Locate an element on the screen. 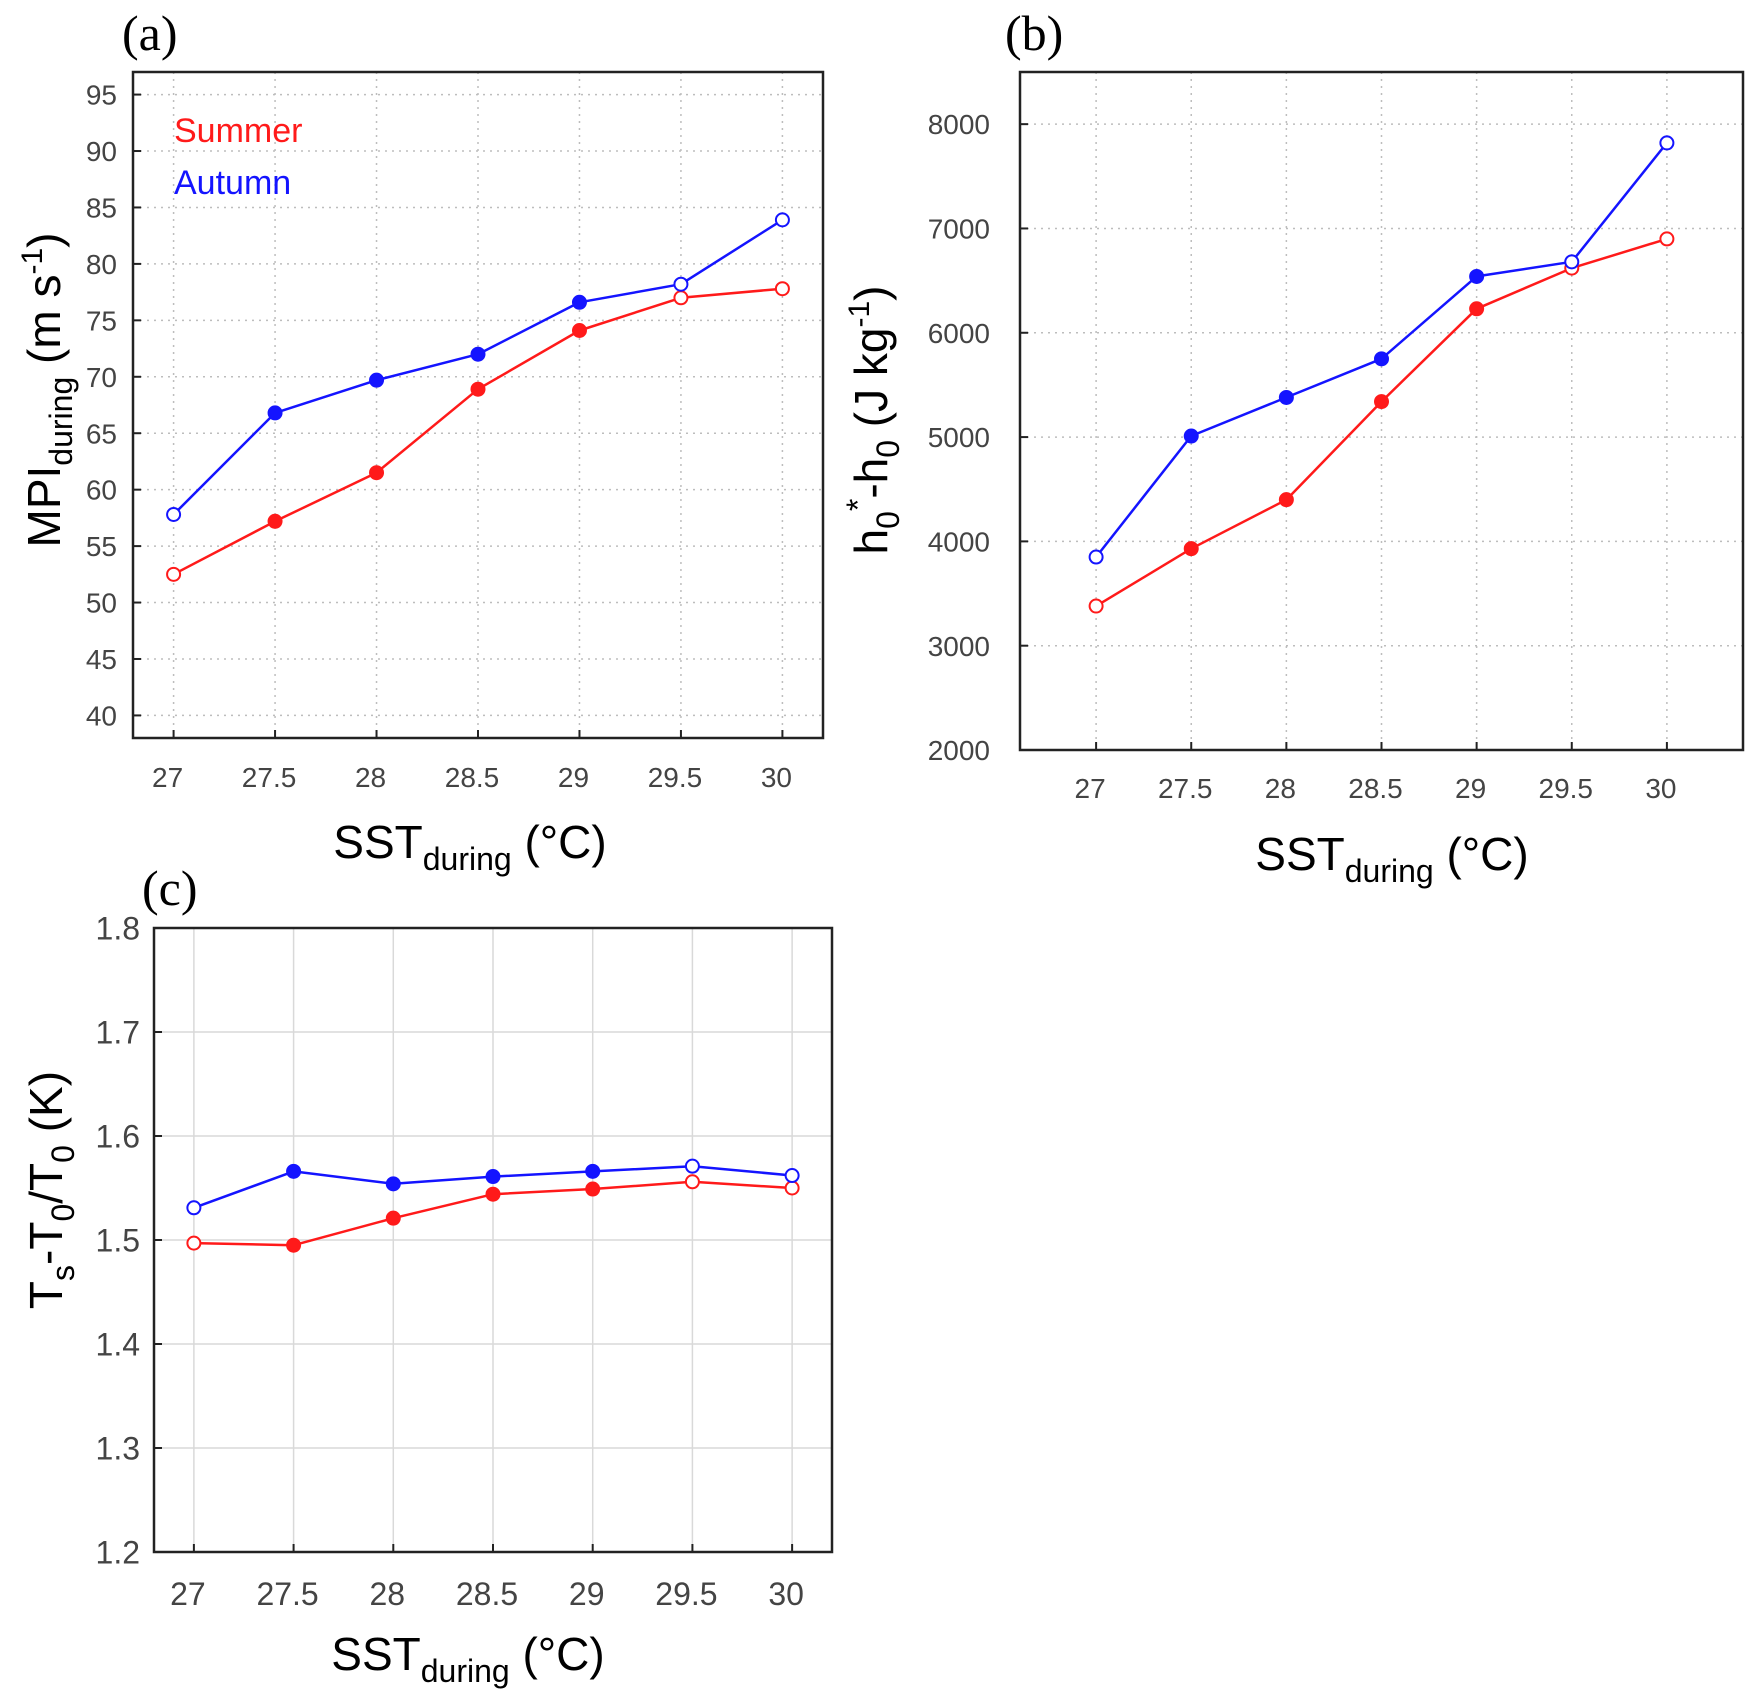 Image resolution: width=1750 pixels, height=1691 pixels. panel-b-xtick-label-4: 29 is located at coordinates (1470, 788).